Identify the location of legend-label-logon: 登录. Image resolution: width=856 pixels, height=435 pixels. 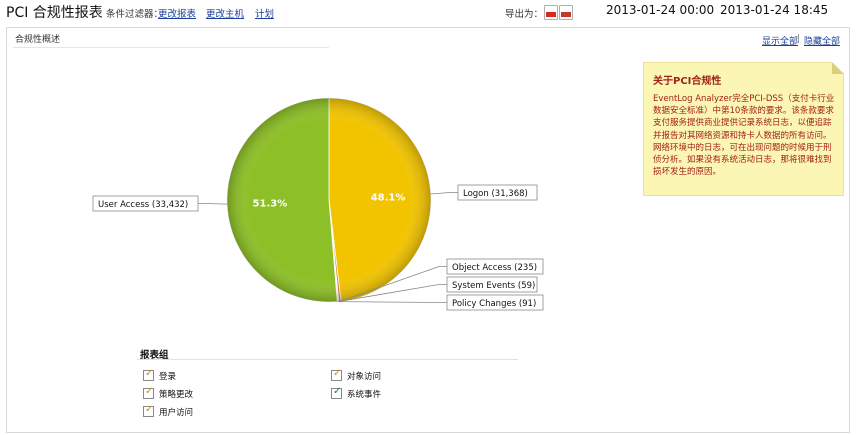
(168, 377).